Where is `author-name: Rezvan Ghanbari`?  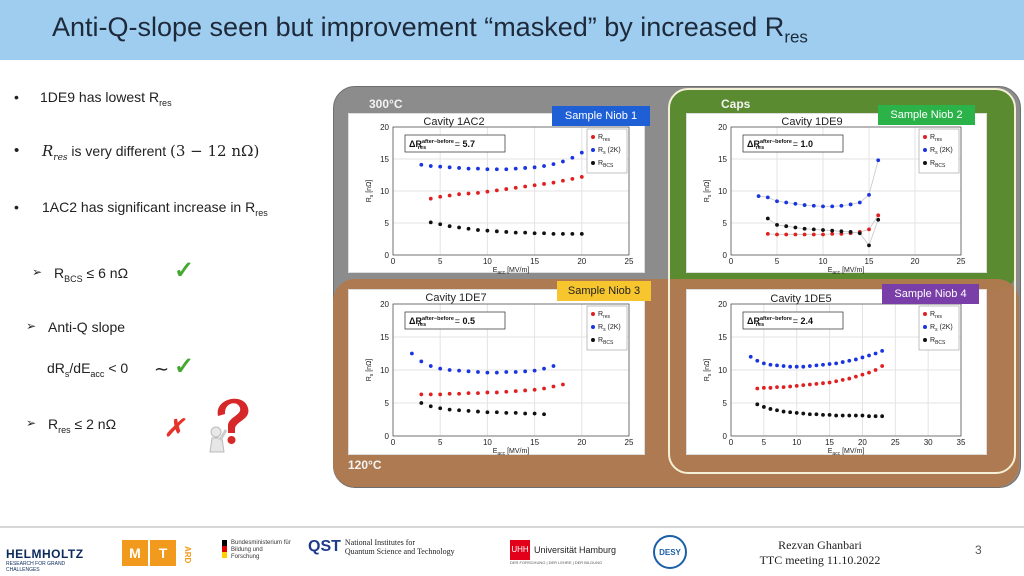 author-name: Rezvan Ghanbari is located at coordinates (820, 545).